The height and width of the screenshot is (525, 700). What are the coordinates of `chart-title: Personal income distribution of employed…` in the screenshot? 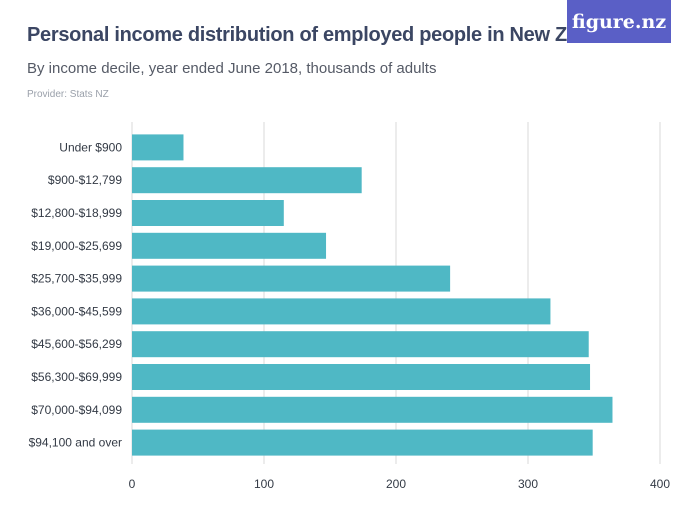 It's located at (328, 35).